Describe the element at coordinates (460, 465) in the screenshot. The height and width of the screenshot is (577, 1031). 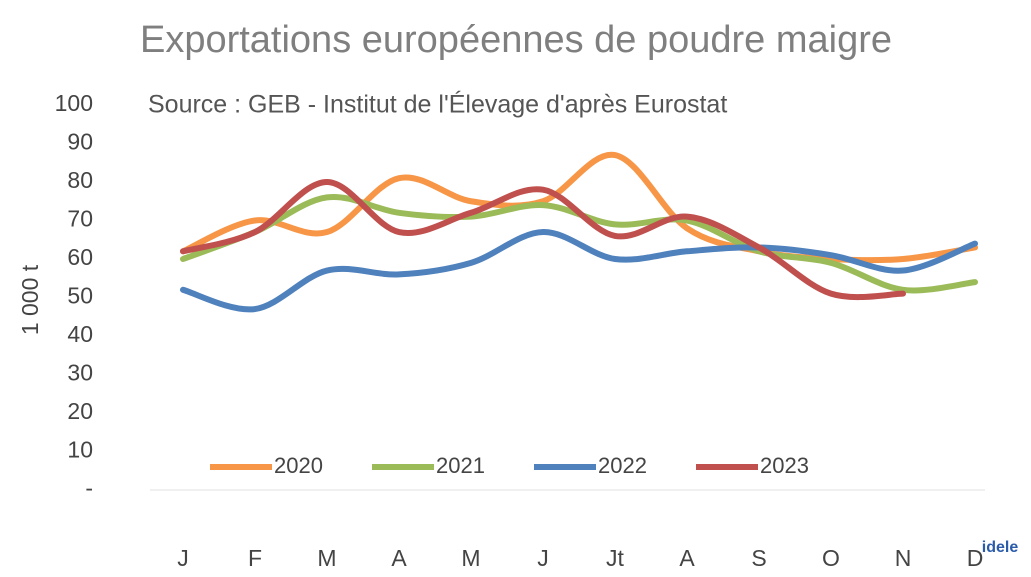
I see `legend-label: 2021` at that location.